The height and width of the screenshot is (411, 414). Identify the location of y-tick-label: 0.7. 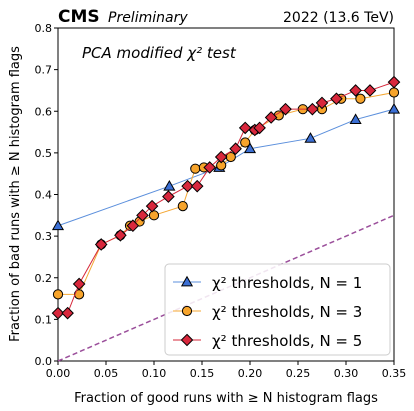
(44, 70).